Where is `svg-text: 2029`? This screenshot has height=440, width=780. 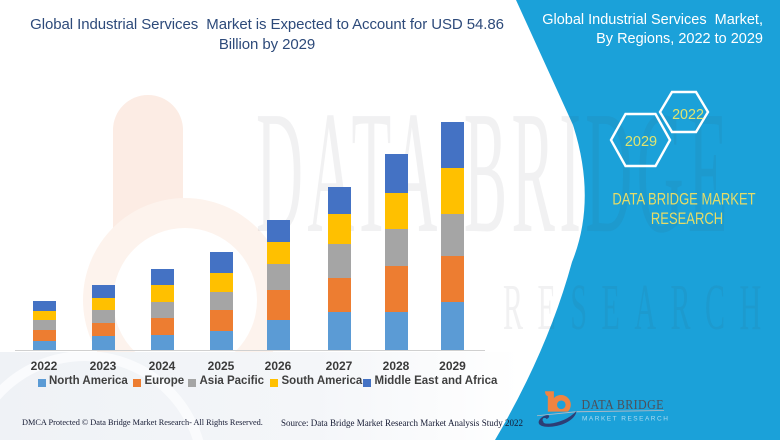 svg-text: 2029 is located at coordinates (641, 142).